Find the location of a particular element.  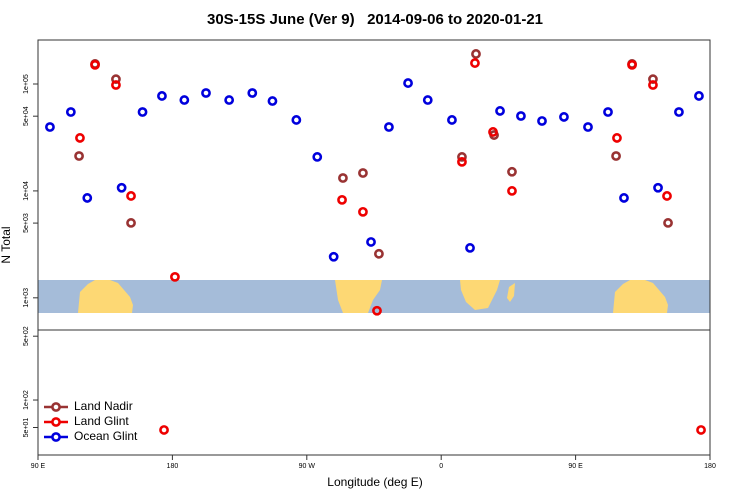

legend-label: Land Nadir is located at coordinates (103, 406).